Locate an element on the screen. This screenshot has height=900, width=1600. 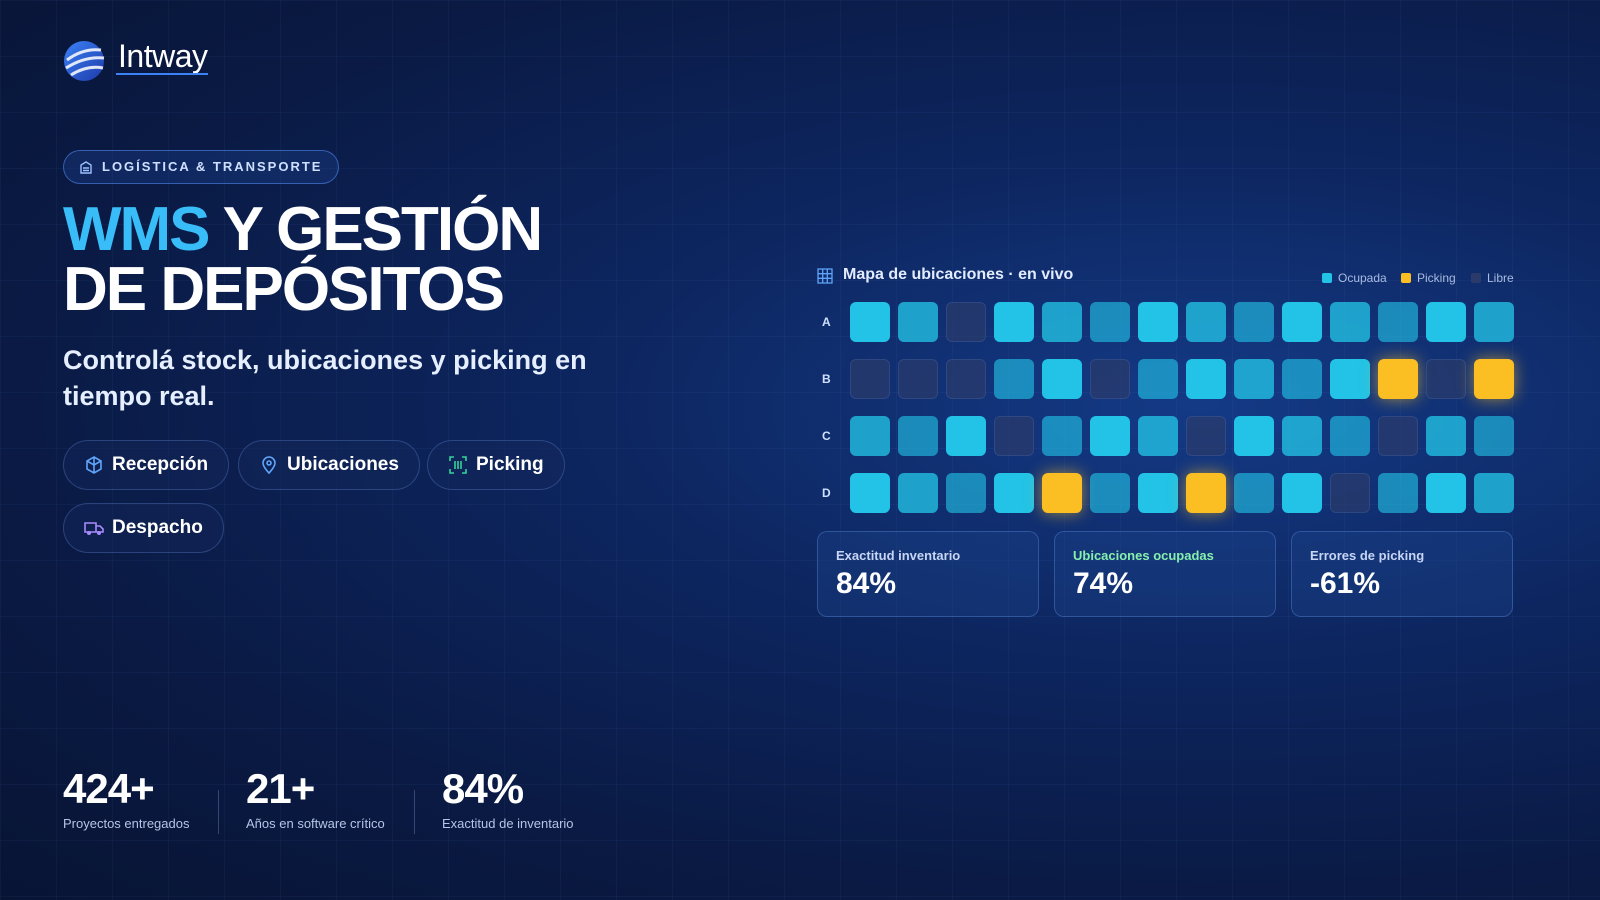
legend-item: Ocupada is located at coordinates (1354, 278).